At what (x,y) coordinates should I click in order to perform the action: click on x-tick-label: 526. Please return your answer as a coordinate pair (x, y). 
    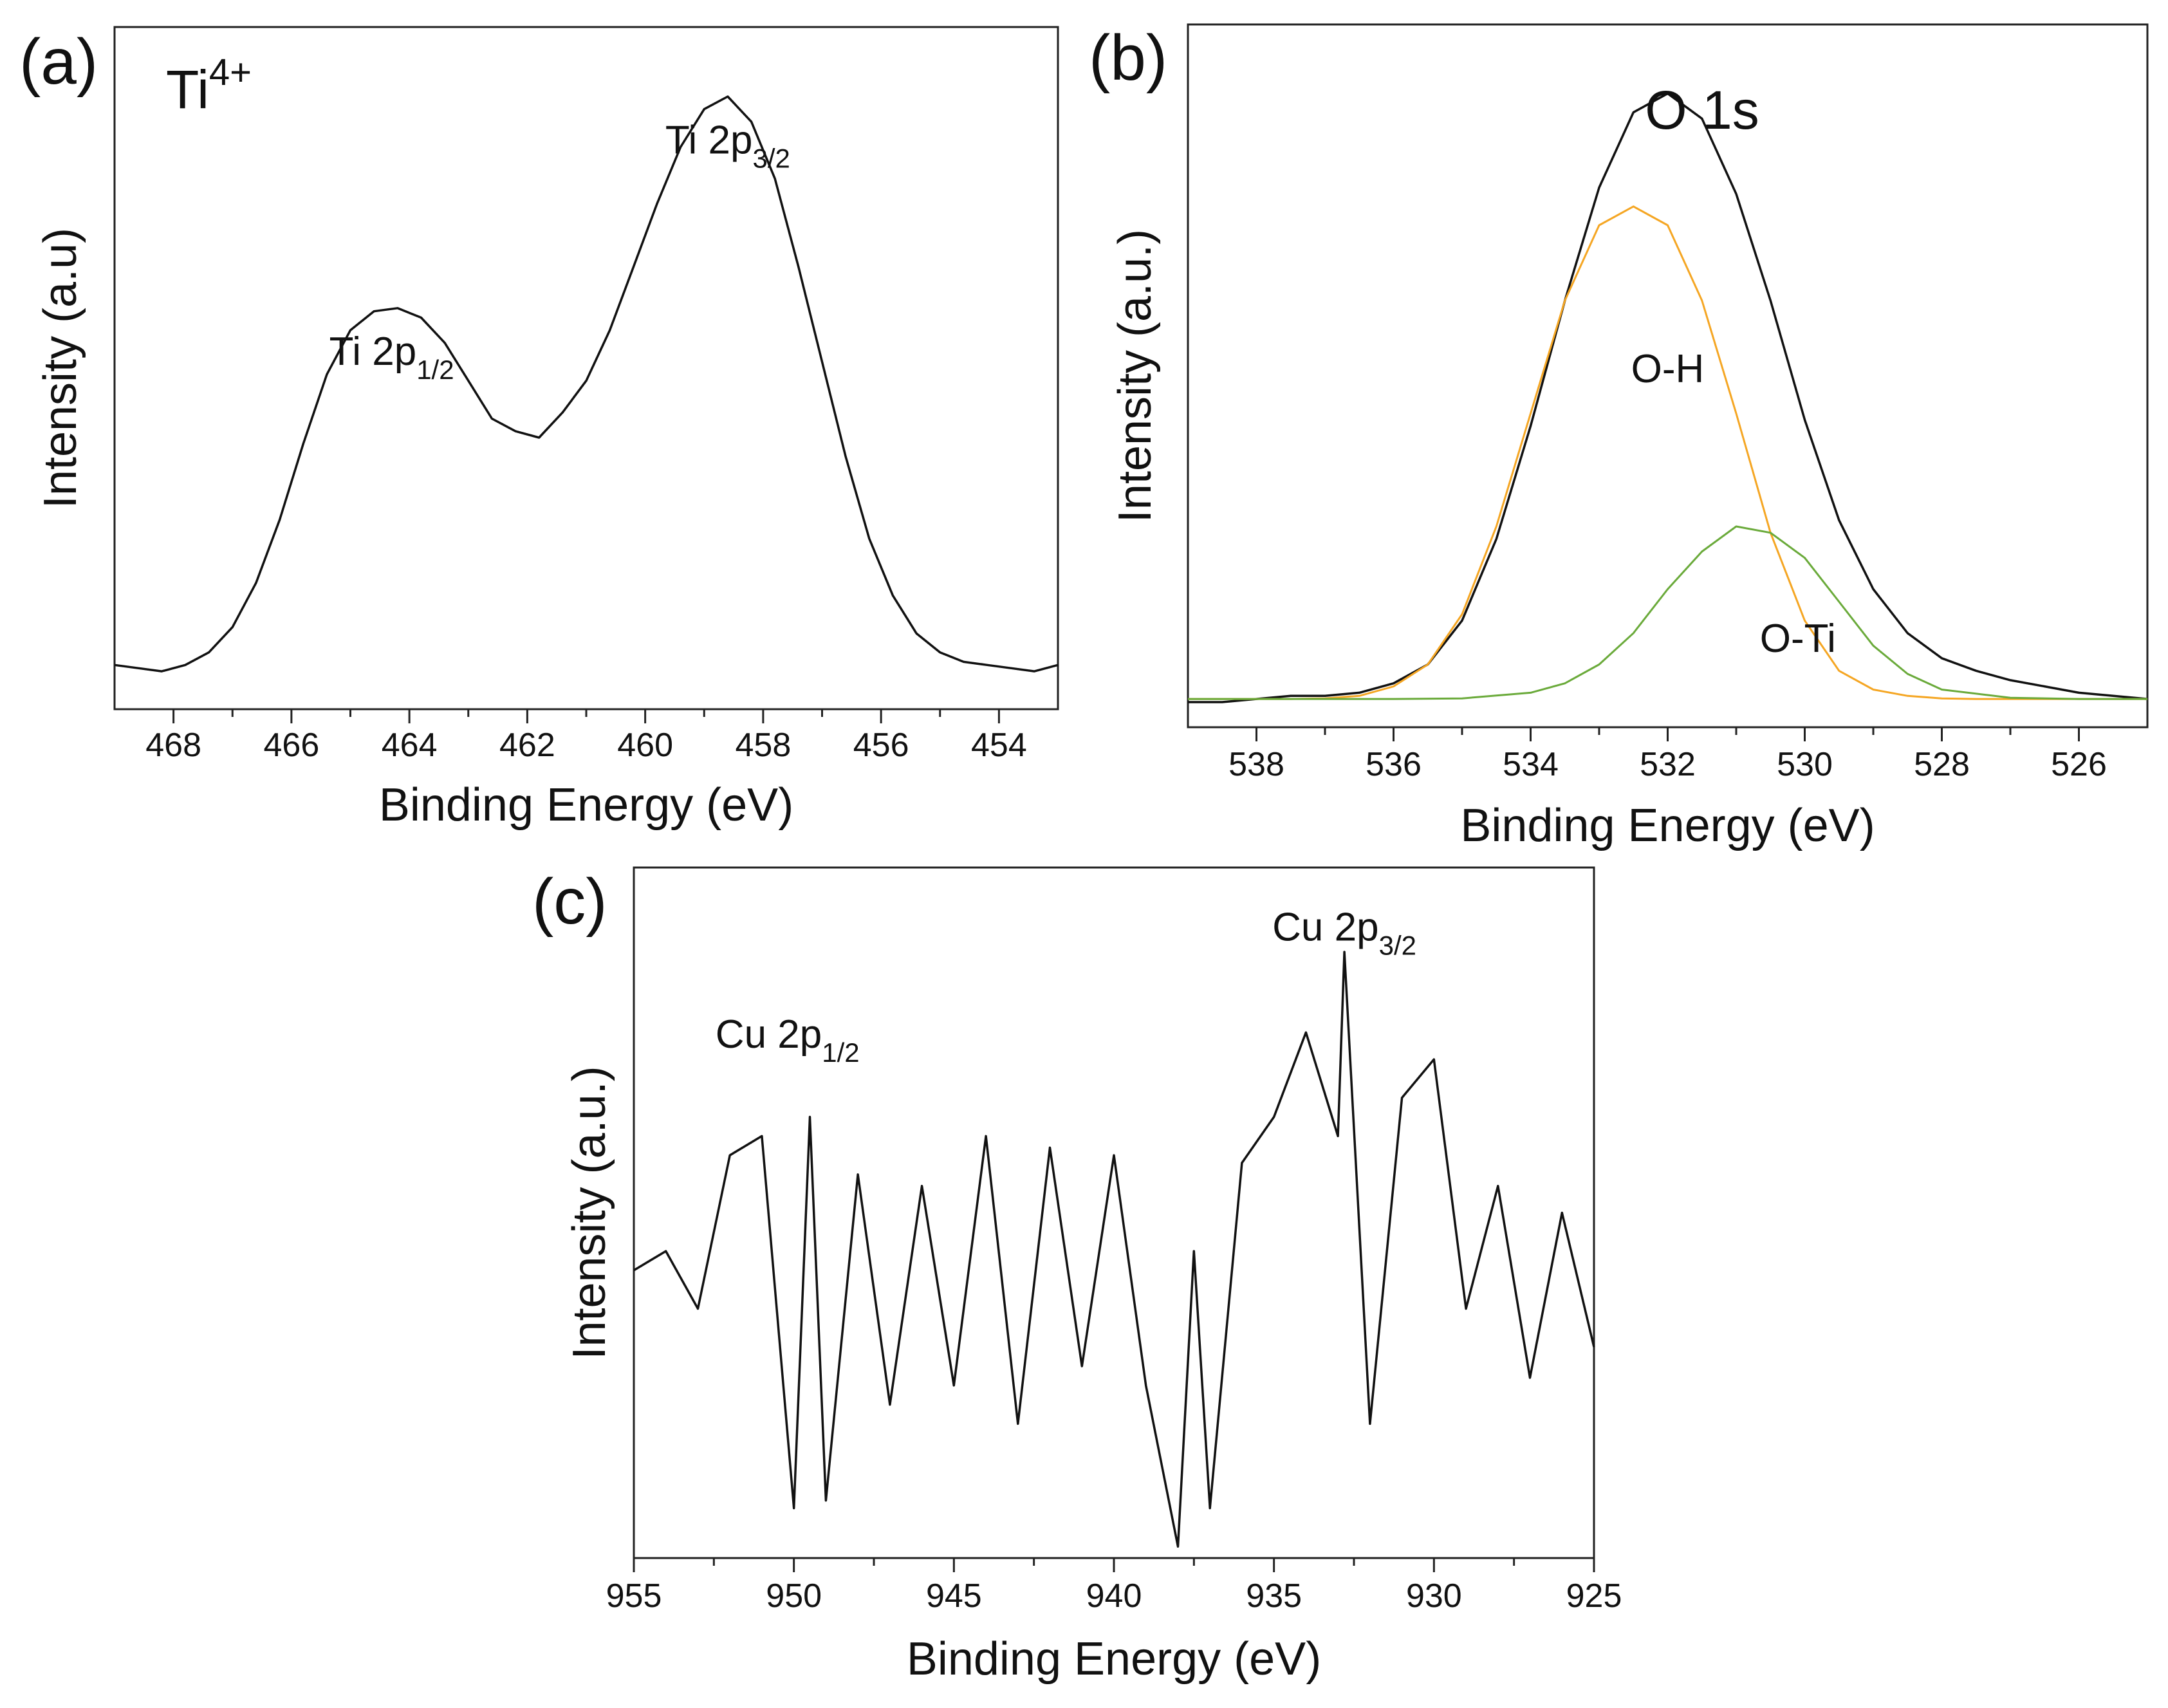
    Looking at the image, I should click on (2079, 764).